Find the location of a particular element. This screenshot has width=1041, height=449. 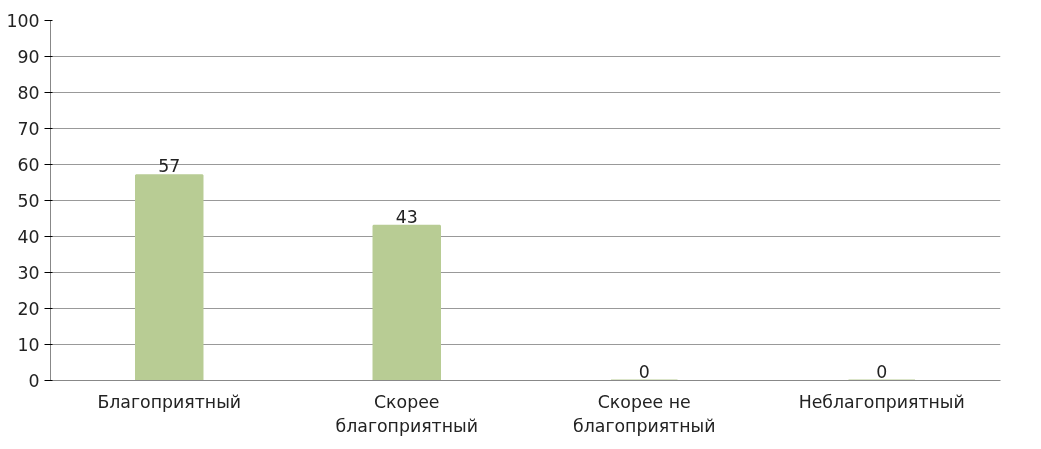

y-tick-label: 20 is located at coordinates (28, 309).